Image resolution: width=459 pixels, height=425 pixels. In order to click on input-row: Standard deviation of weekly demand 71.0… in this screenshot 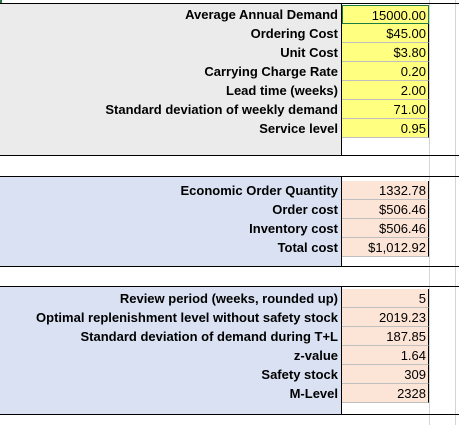, I will do `click(229, 109)`.